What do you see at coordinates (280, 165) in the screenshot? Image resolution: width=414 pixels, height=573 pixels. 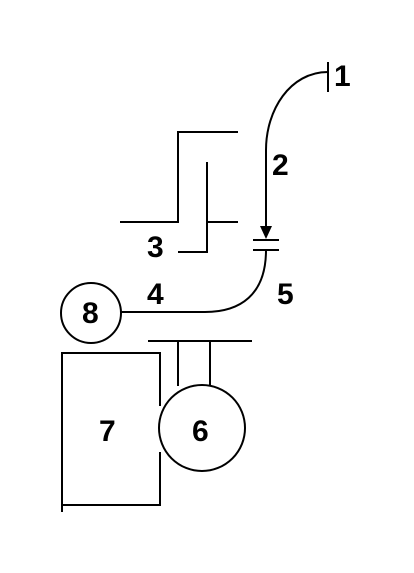 I see `label-2: 2` at bounding box center [280, 165].